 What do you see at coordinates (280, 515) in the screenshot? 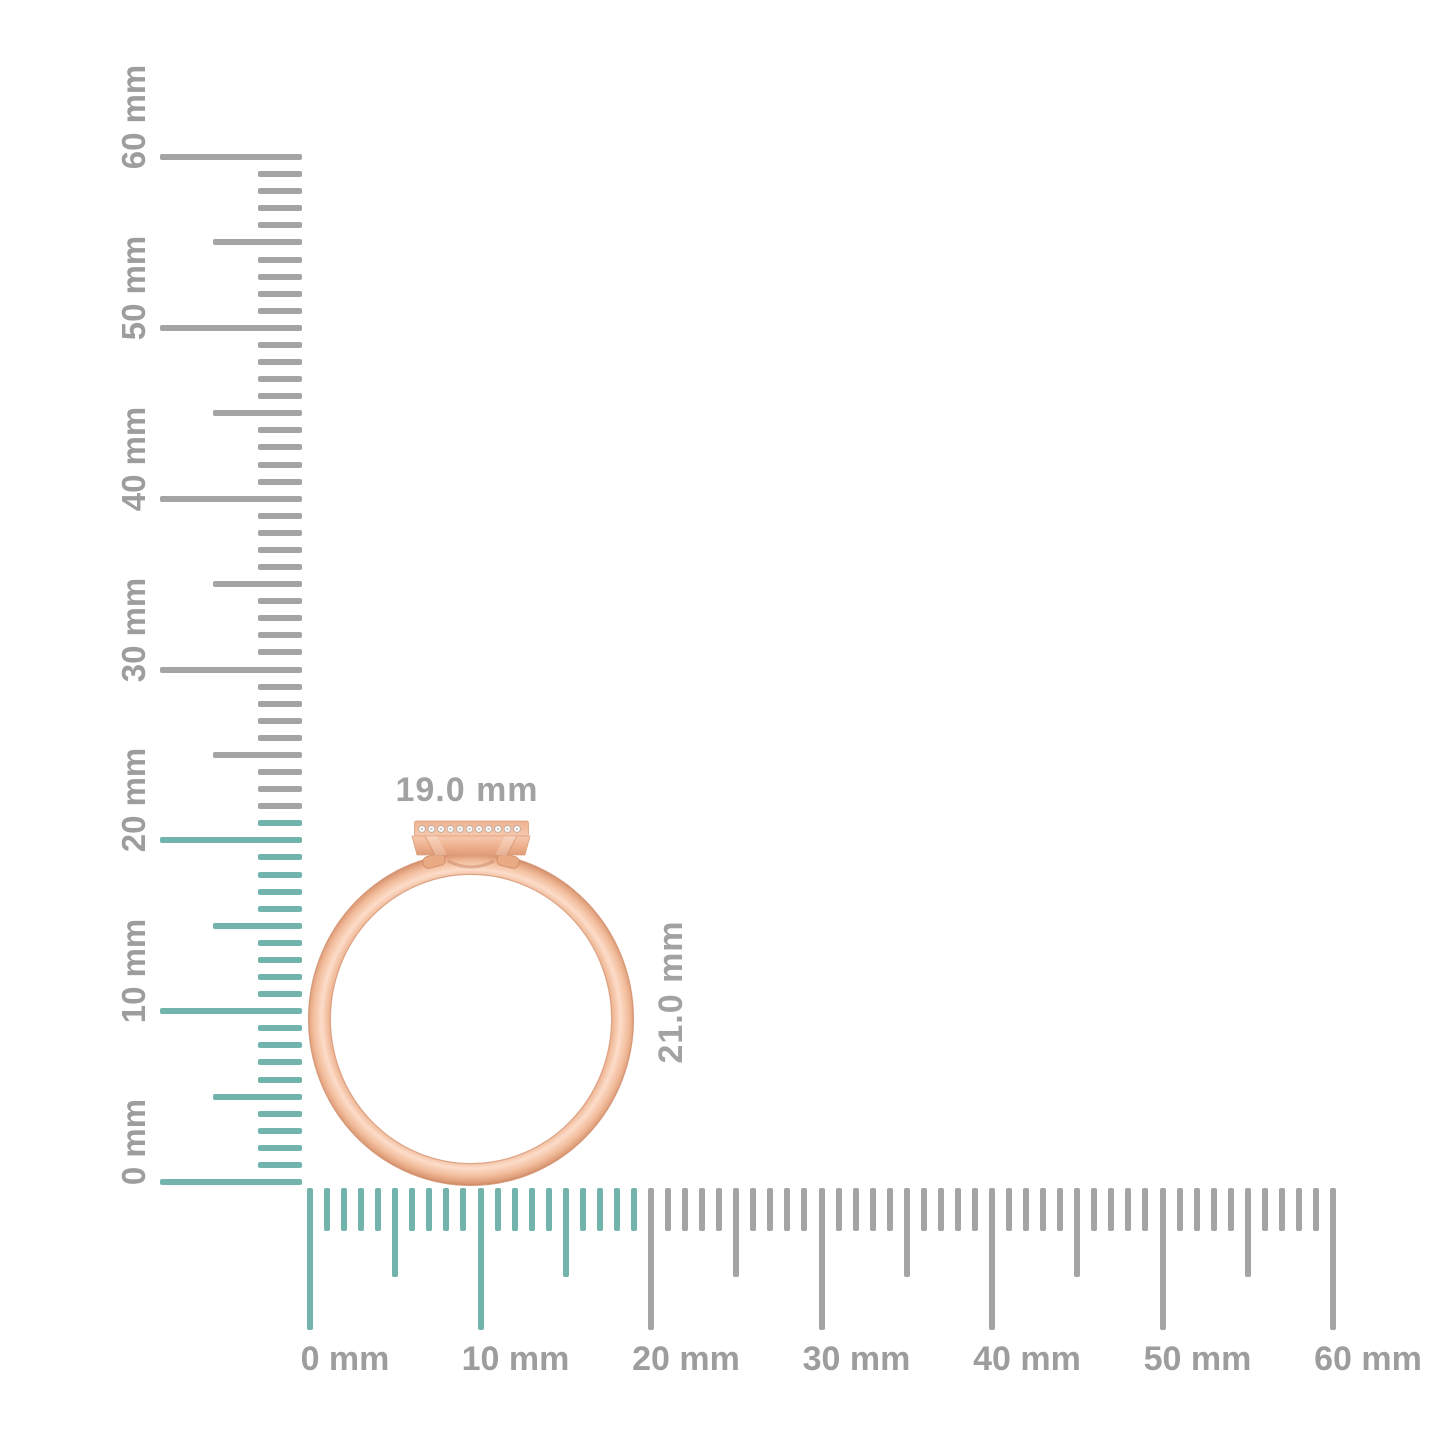
I see `v-ruler-tick-39mm` at bounding box center [280, 515].